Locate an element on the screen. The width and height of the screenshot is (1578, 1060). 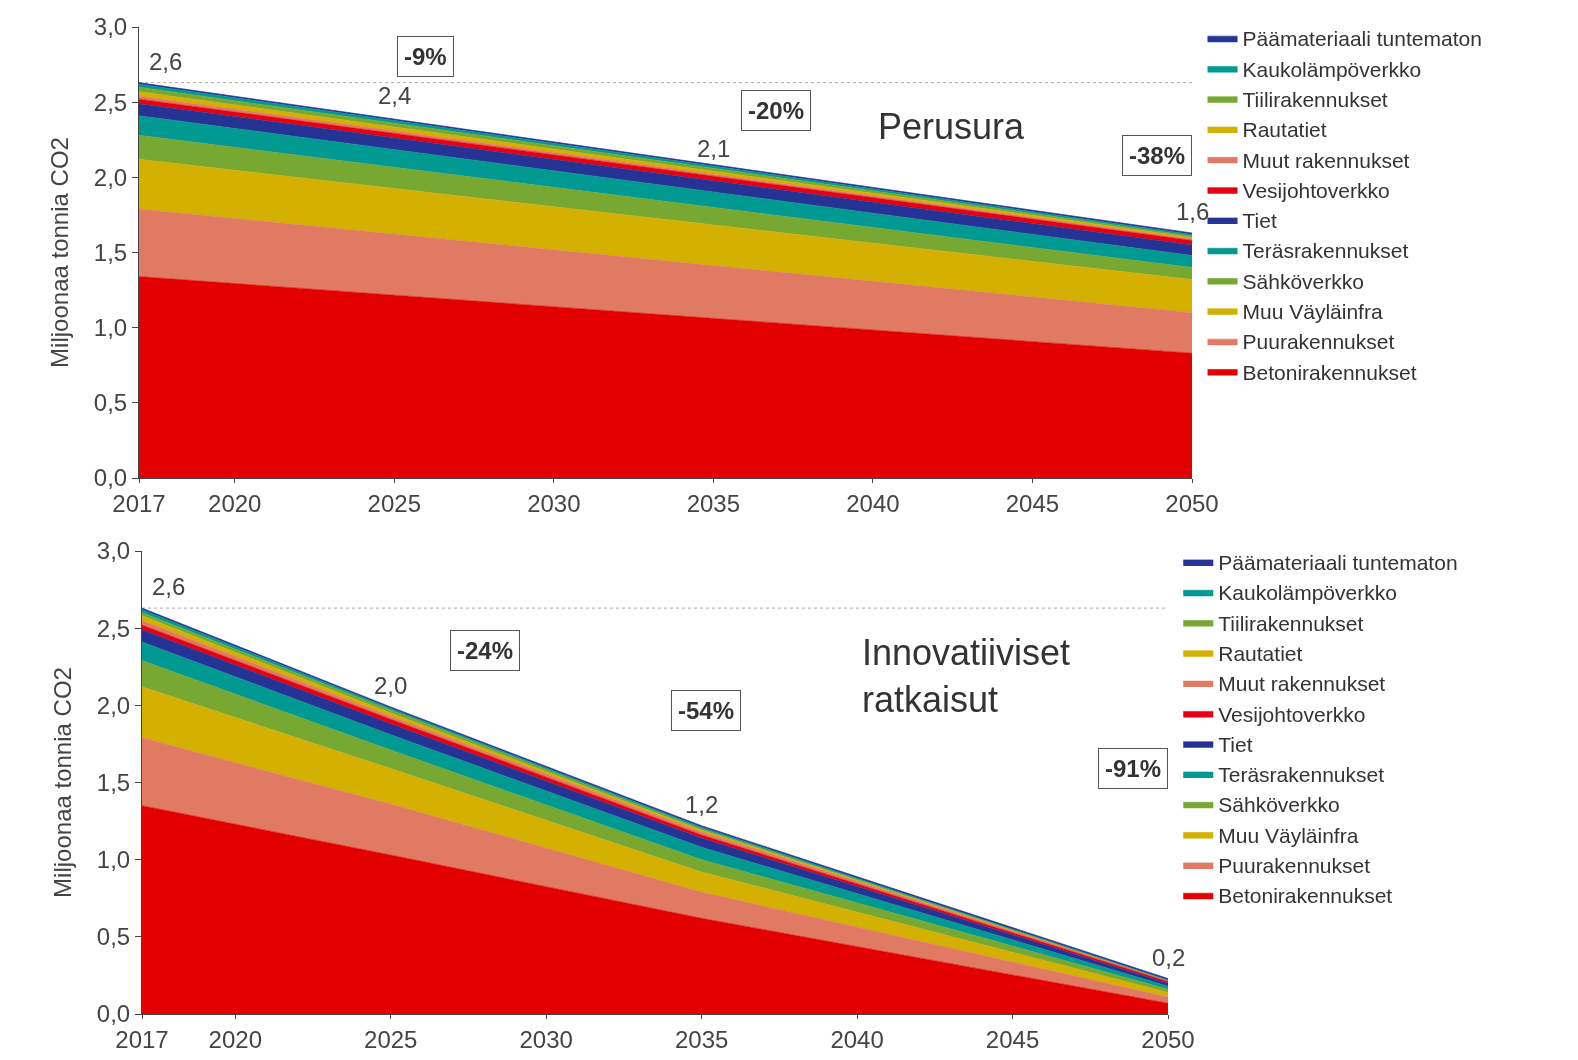
annotation: -91% is located at coordinates (1133, 768).